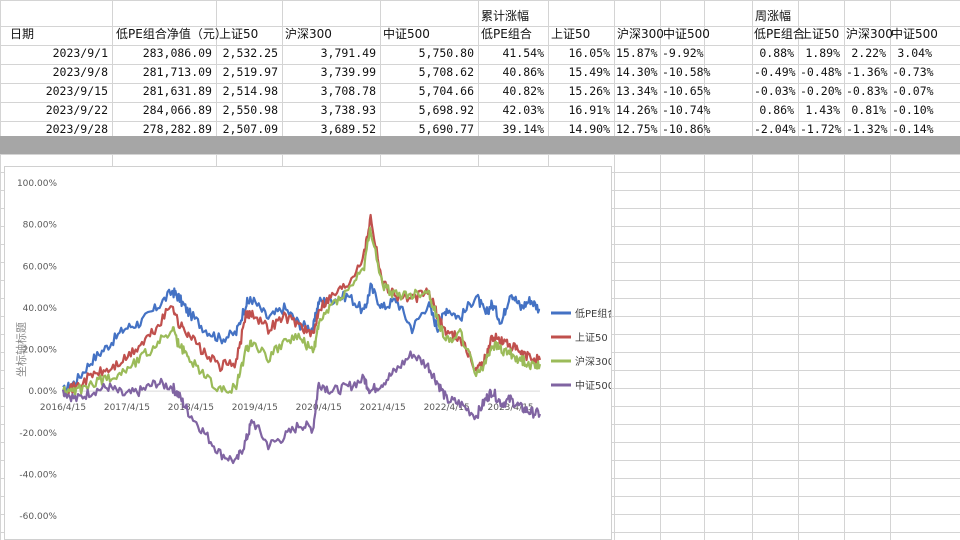 This screenshot has width=960, height=540. I want to click on header-hs300: 沪深300, so click(308, 34).